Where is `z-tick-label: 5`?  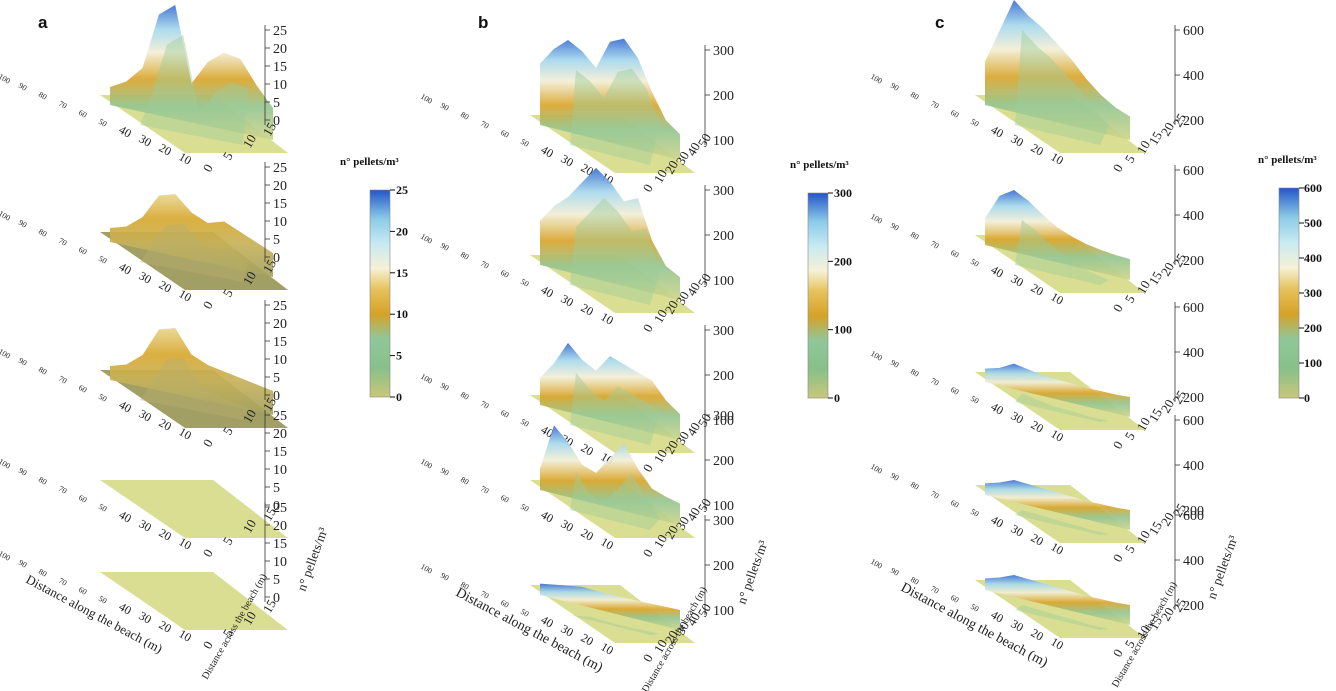
z-tick-label: 5 is located at coordinates (276, 580).